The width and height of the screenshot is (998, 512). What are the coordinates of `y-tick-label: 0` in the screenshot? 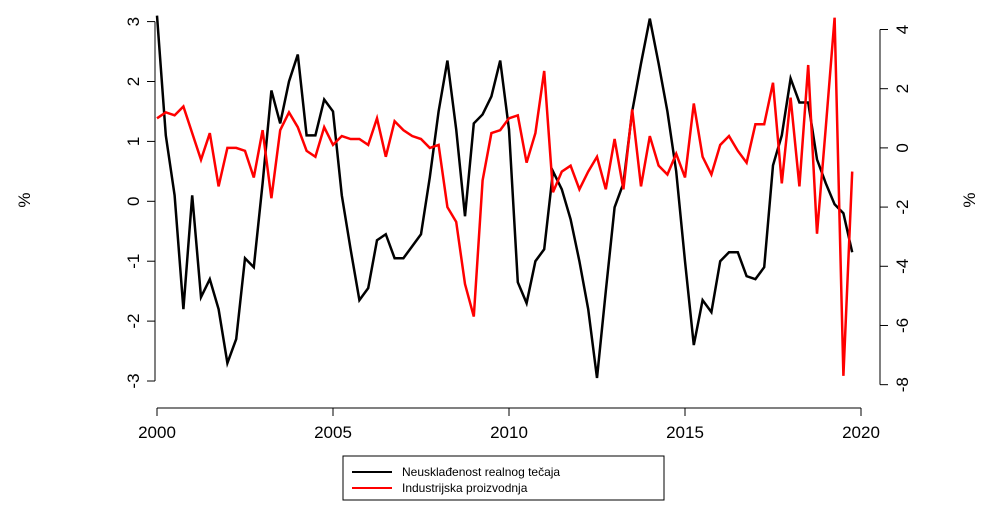 It's located at (133, 201).